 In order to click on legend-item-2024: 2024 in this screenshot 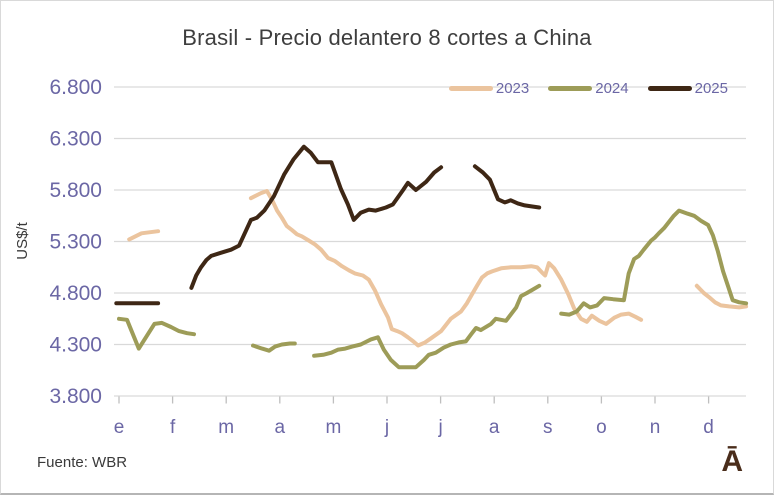, I will do `click(588, 88)`.